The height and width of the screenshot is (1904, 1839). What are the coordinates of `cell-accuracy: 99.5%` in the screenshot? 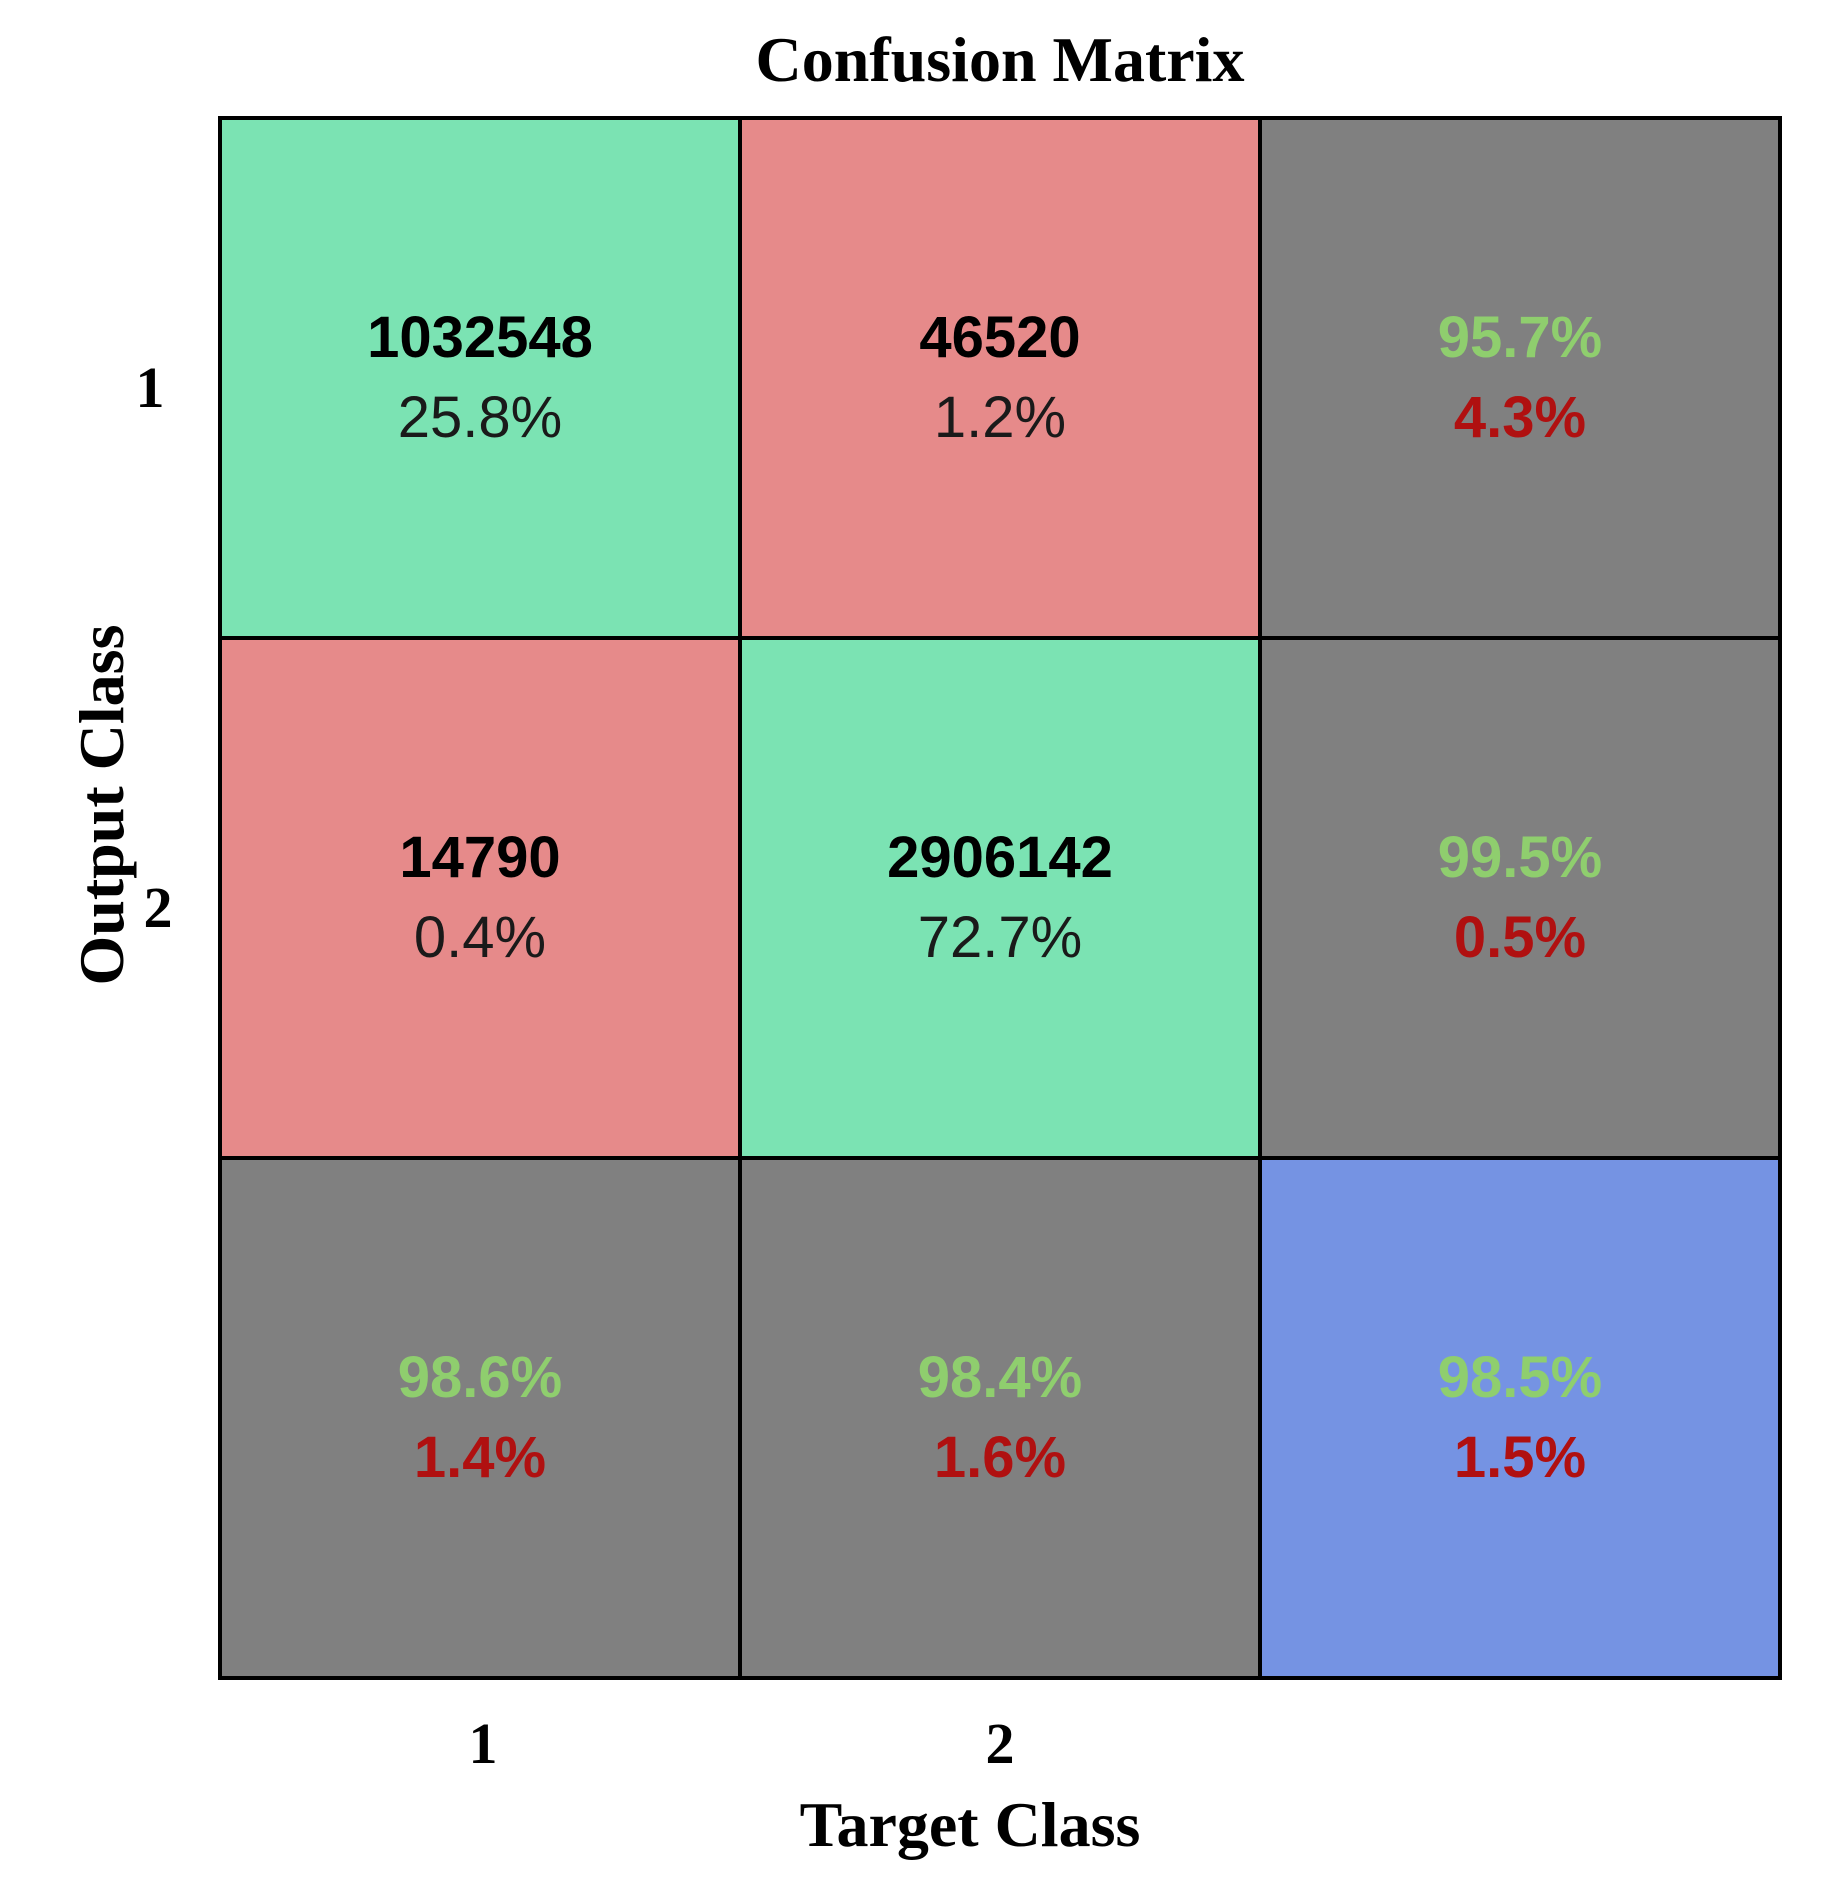 It's located at (1520, 857).